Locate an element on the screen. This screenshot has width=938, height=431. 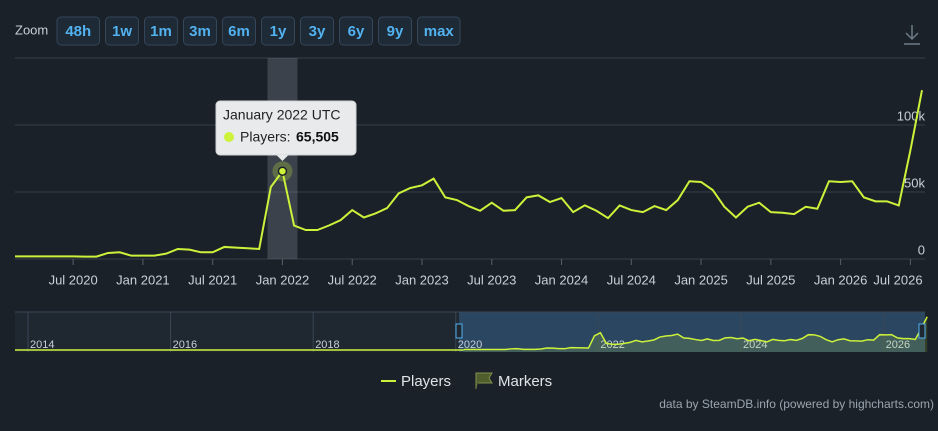
navigator-label: 2018 is located at coordinates (327, 345).